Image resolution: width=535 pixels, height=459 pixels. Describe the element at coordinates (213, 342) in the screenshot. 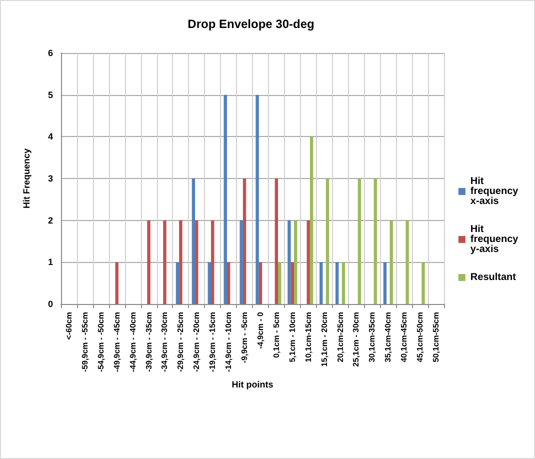

I see `x-tick-label: -19,9cm - -15cm` at that location.